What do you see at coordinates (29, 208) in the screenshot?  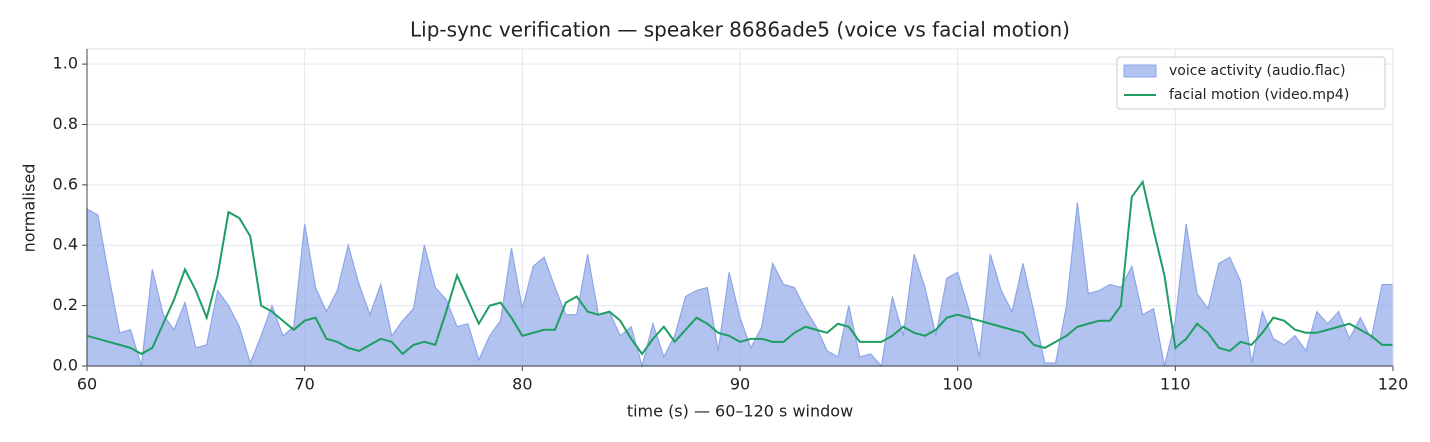 I see `y-axis-label: normalised` at bounding box center [29, 208].